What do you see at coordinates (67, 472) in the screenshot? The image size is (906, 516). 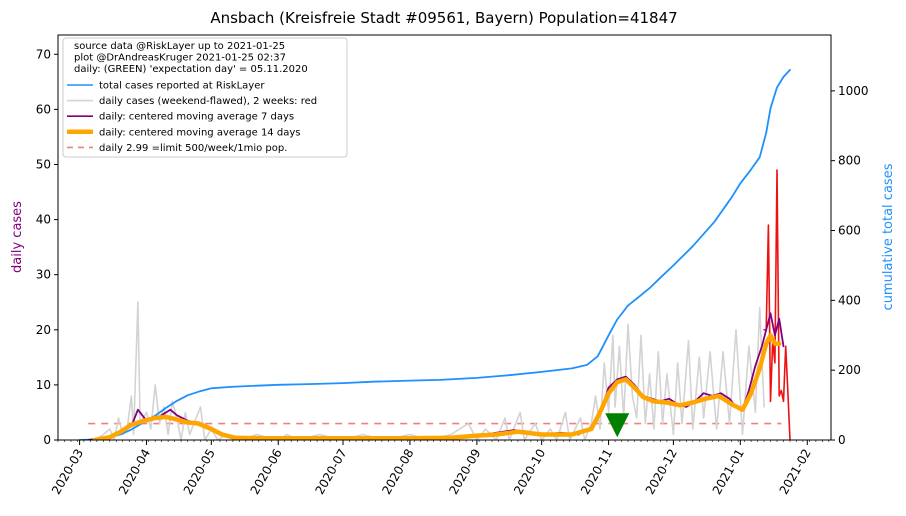 I see `x-tick-label: 2020-03` at bounding box center [67, 472].